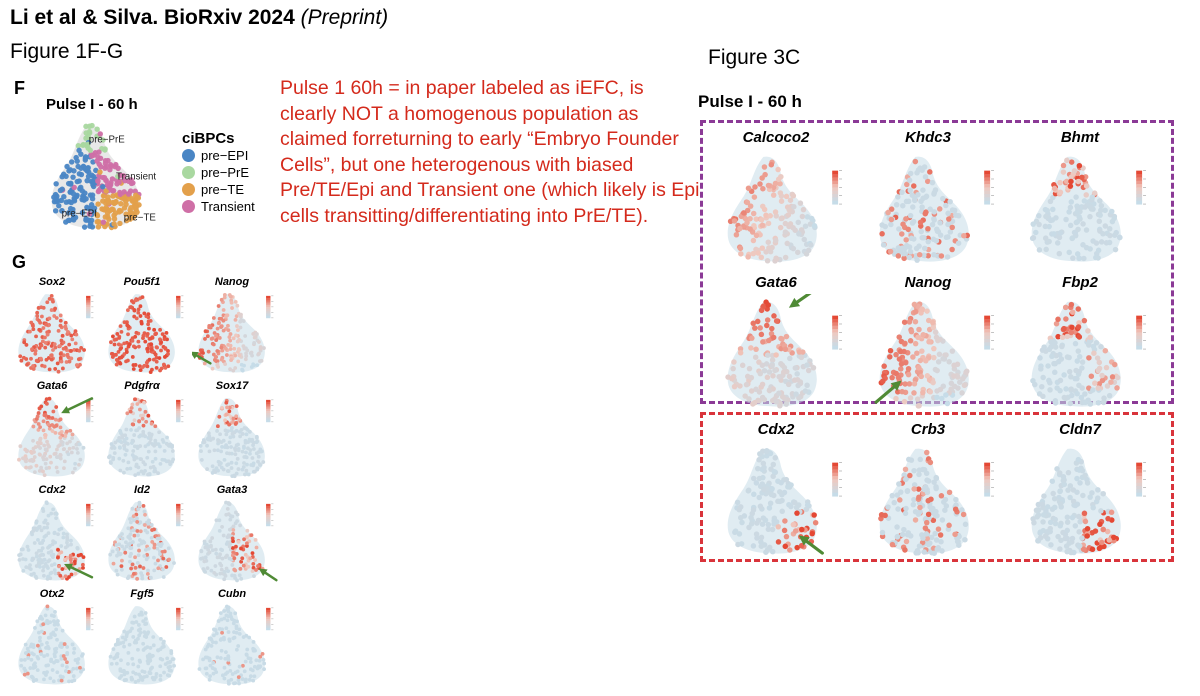 The width and height of the screenshot is (1200, 696). Describe the element at coordinates (52, 282) in the screenshot. I see `gene-label: Sox2` at that location.